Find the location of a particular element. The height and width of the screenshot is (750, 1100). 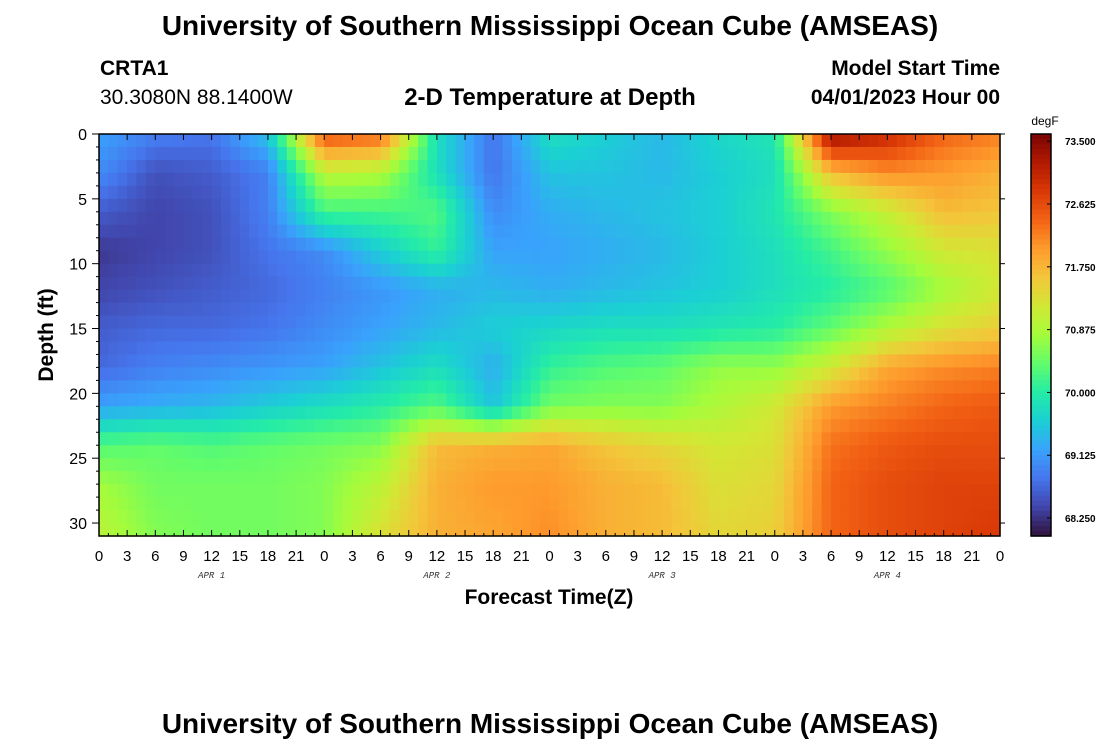

colorbar-tick-label: 70.000 is located at coordinates (1080, 393).